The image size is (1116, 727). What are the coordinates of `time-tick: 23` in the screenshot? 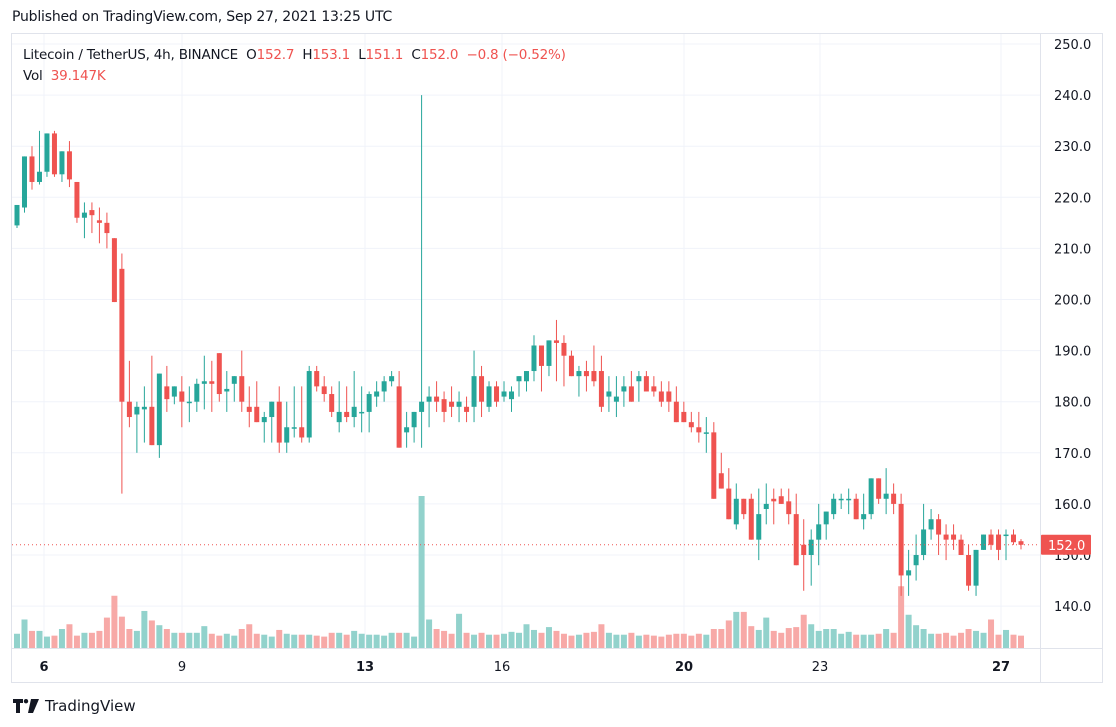 It's located at (820, 667).